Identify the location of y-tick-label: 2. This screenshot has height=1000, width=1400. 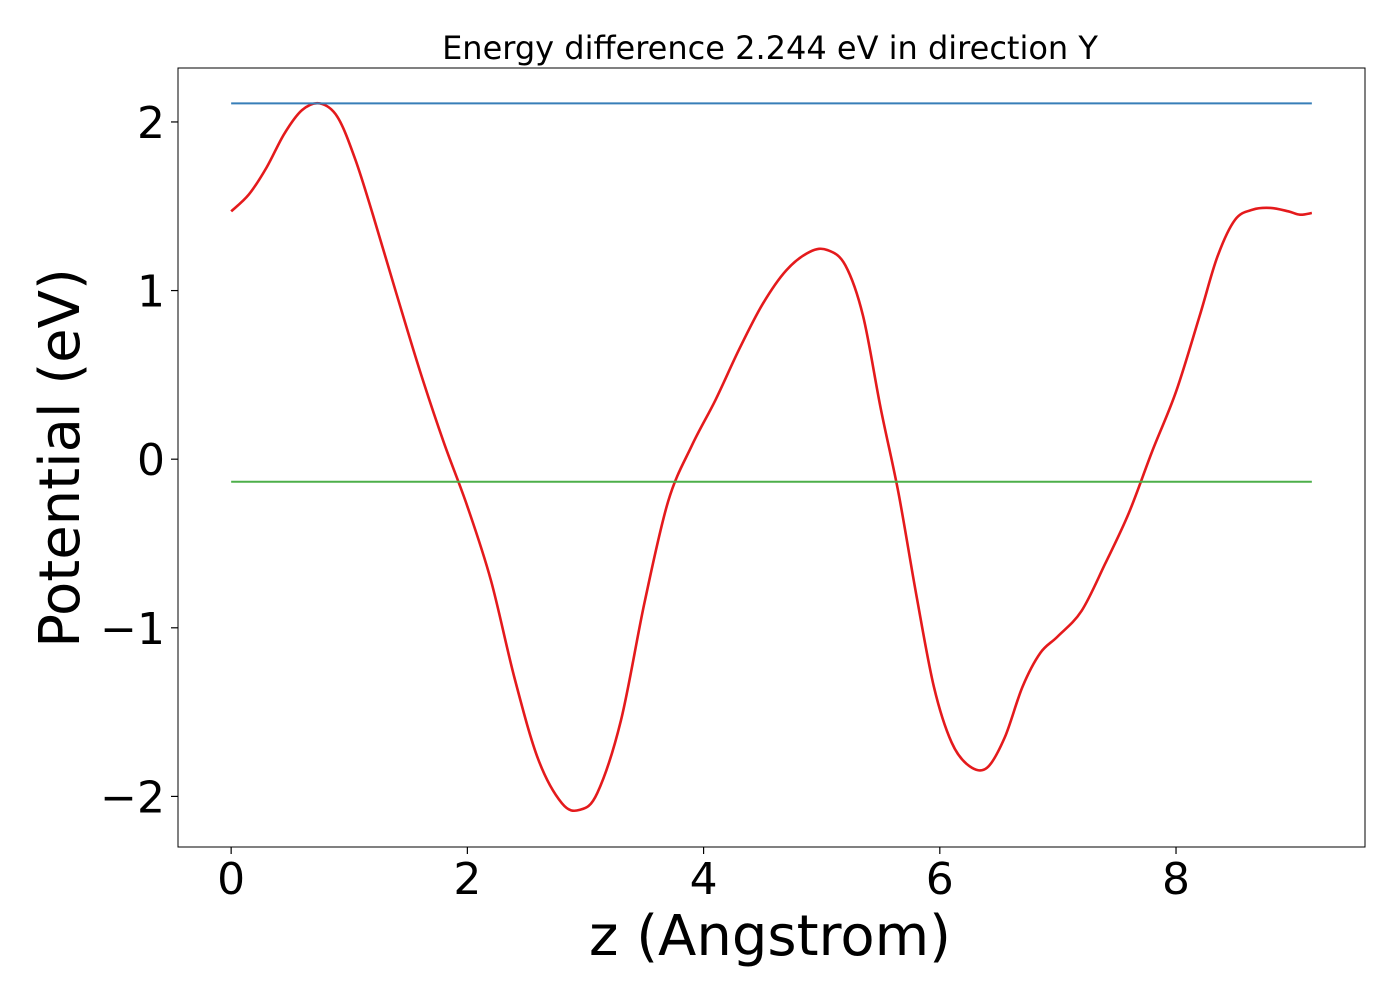
(151, 123).